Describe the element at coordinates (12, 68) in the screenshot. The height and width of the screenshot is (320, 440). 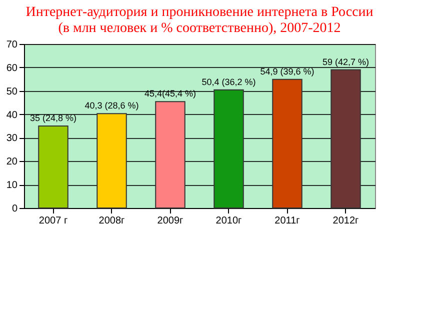
I see `y-tick-label: 60` at that location.